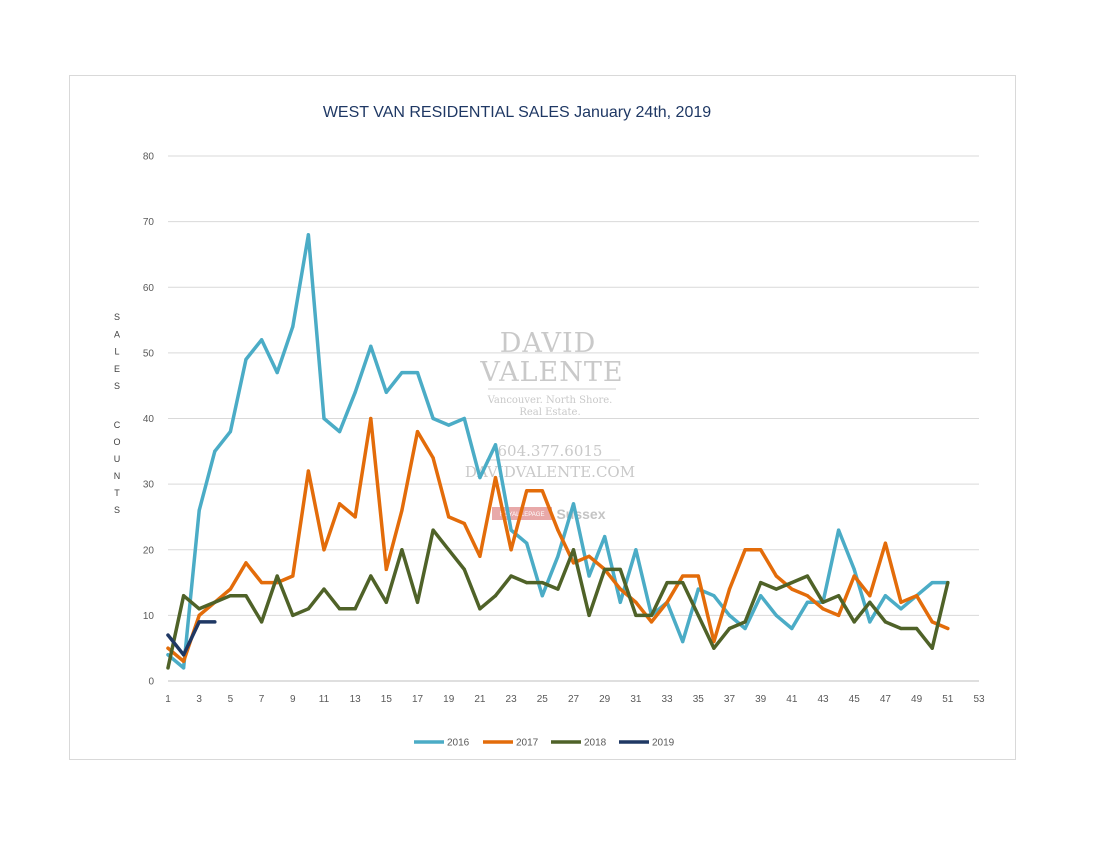  What do you see at coordinates (512, 699) in the screenshot?
I see `x-tick-label: 23` at bounding box center [512, 699].